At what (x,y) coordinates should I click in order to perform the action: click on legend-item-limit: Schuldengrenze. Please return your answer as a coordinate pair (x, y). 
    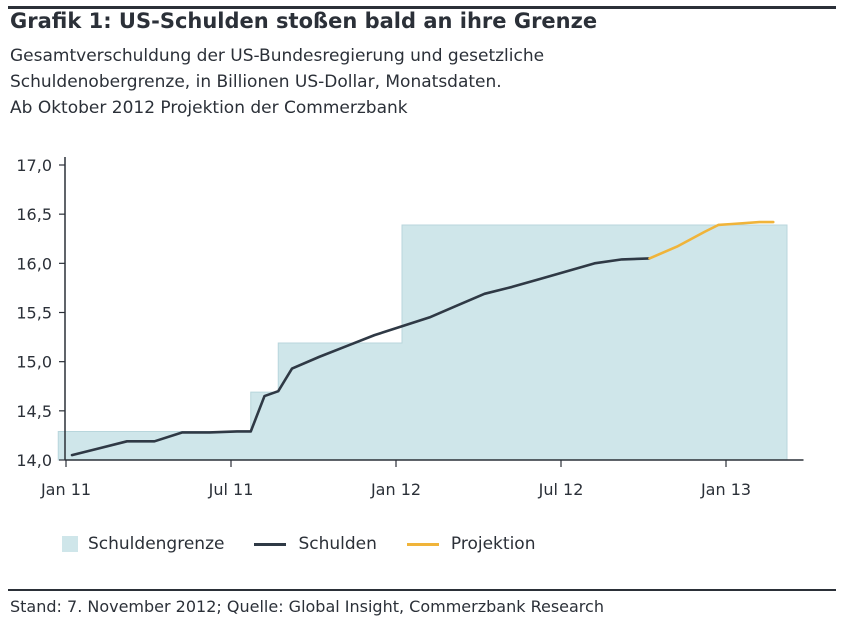
    Looking at the image, I should click on (143, 544).